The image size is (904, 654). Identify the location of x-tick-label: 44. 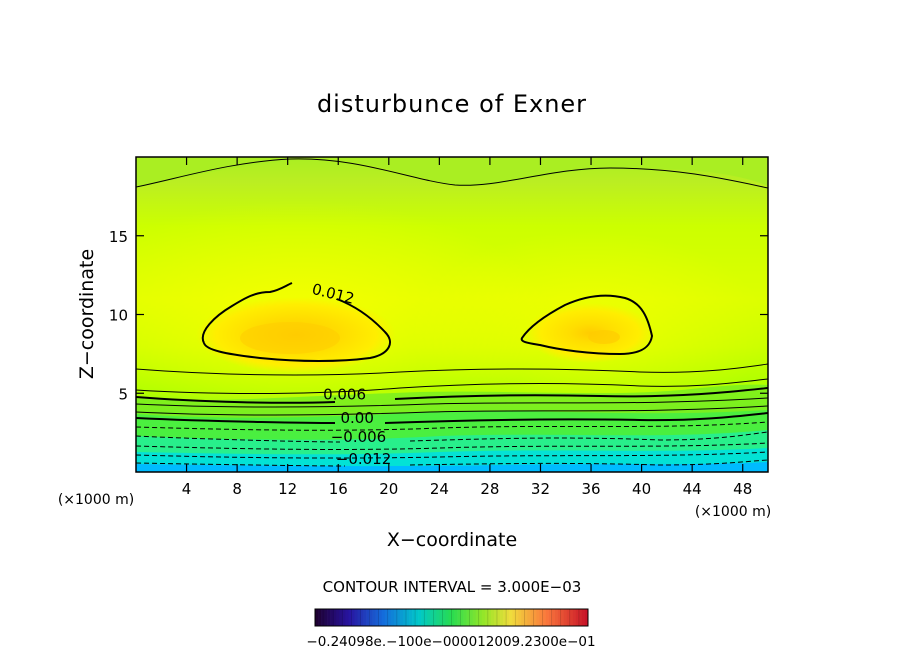
(692, 489).